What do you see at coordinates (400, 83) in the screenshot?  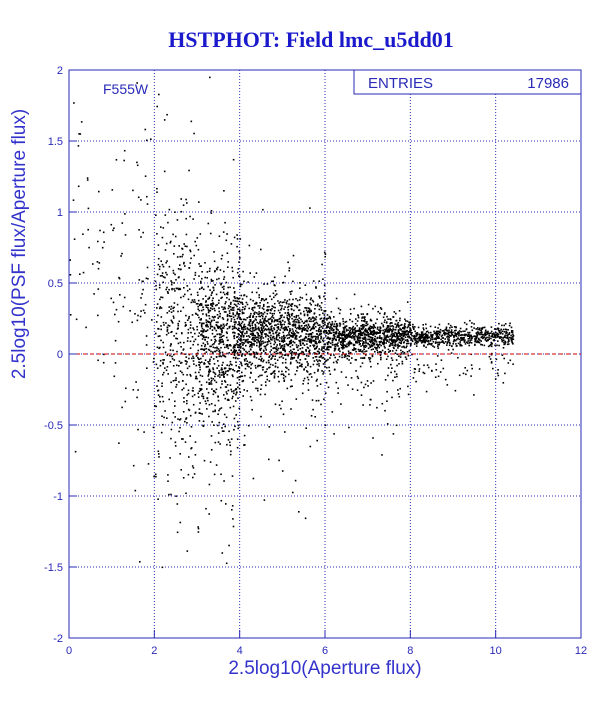 I see `stats-entries-label: ENTRIES` at bounding box center [400, 83].